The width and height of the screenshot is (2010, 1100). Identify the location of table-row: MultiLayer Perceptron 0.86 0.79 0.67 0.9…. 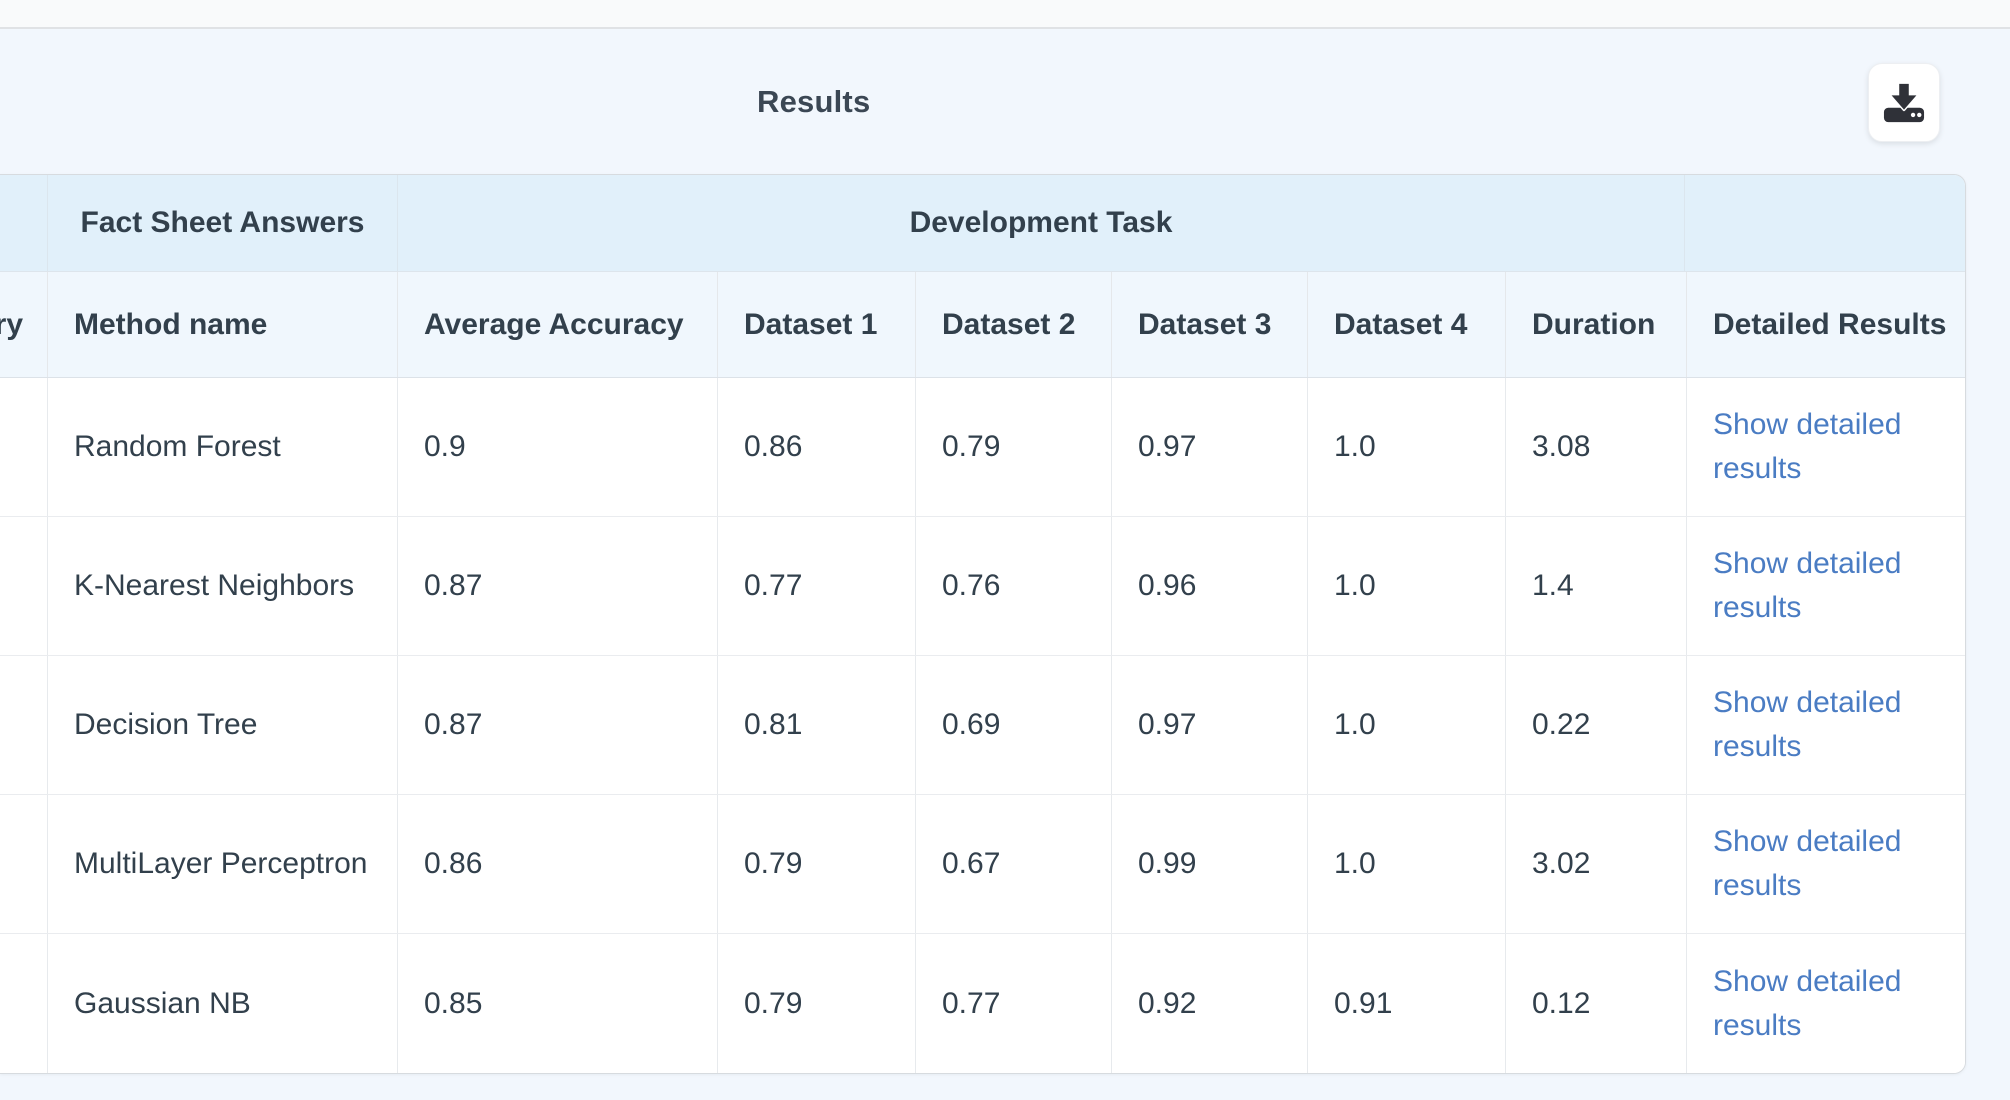
(982, 864).